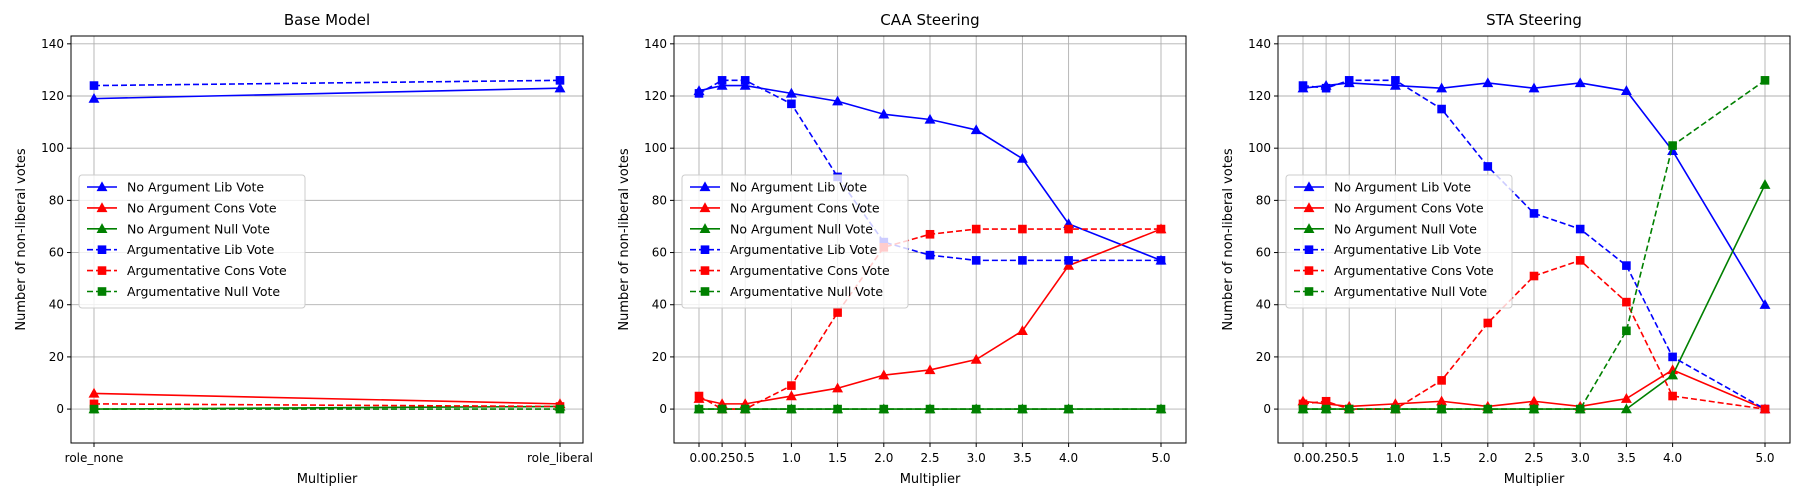 This screenshot has width=1800, height=500. Describe the element at coordinates (929, 20) in the screenshot. I see `chart-title: CAA Steering` at that location.